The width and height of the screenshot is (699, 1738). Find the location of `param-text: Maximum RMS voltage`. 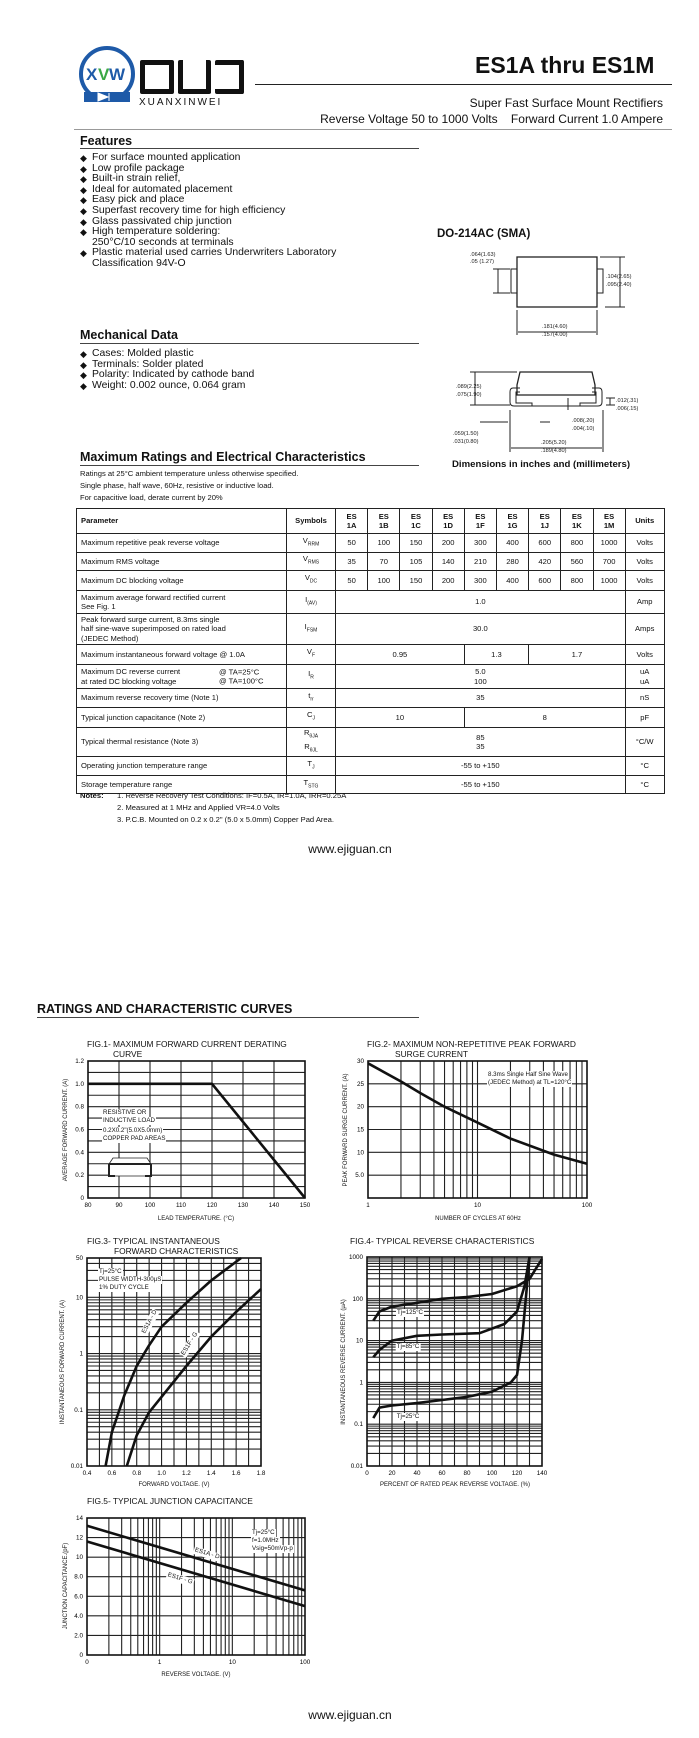

param-text: Maximum RMS voltage is located at coordinates (120, 561).